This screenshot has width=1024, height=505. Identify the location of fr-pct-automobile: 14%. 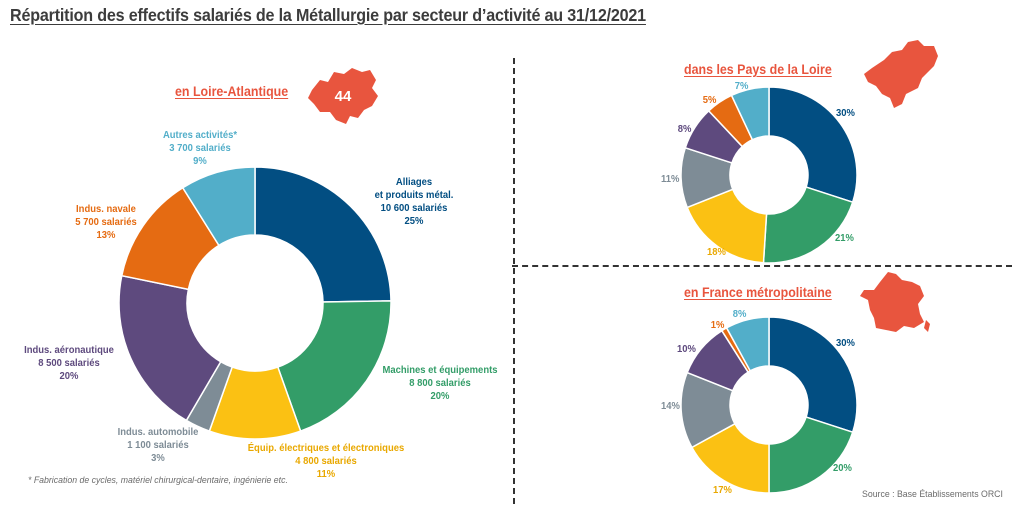
(670, 406).